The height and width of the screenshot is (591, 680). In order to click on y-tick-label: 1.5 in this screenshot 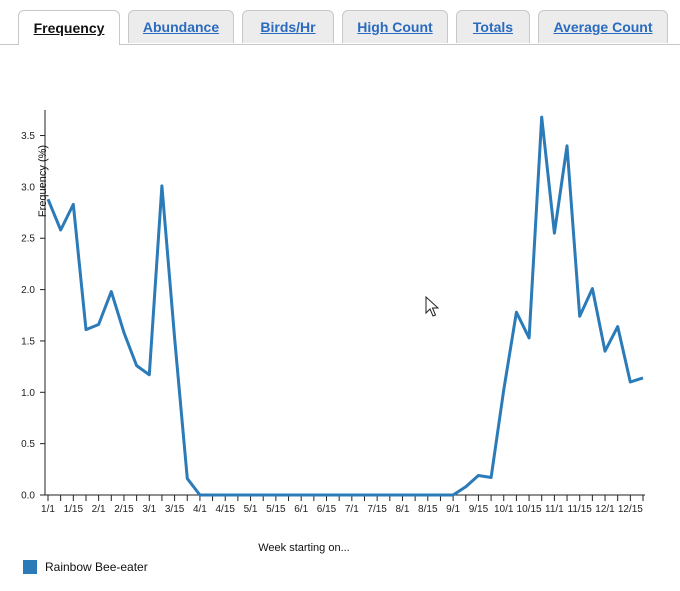, I will do `click(28, 341)`.